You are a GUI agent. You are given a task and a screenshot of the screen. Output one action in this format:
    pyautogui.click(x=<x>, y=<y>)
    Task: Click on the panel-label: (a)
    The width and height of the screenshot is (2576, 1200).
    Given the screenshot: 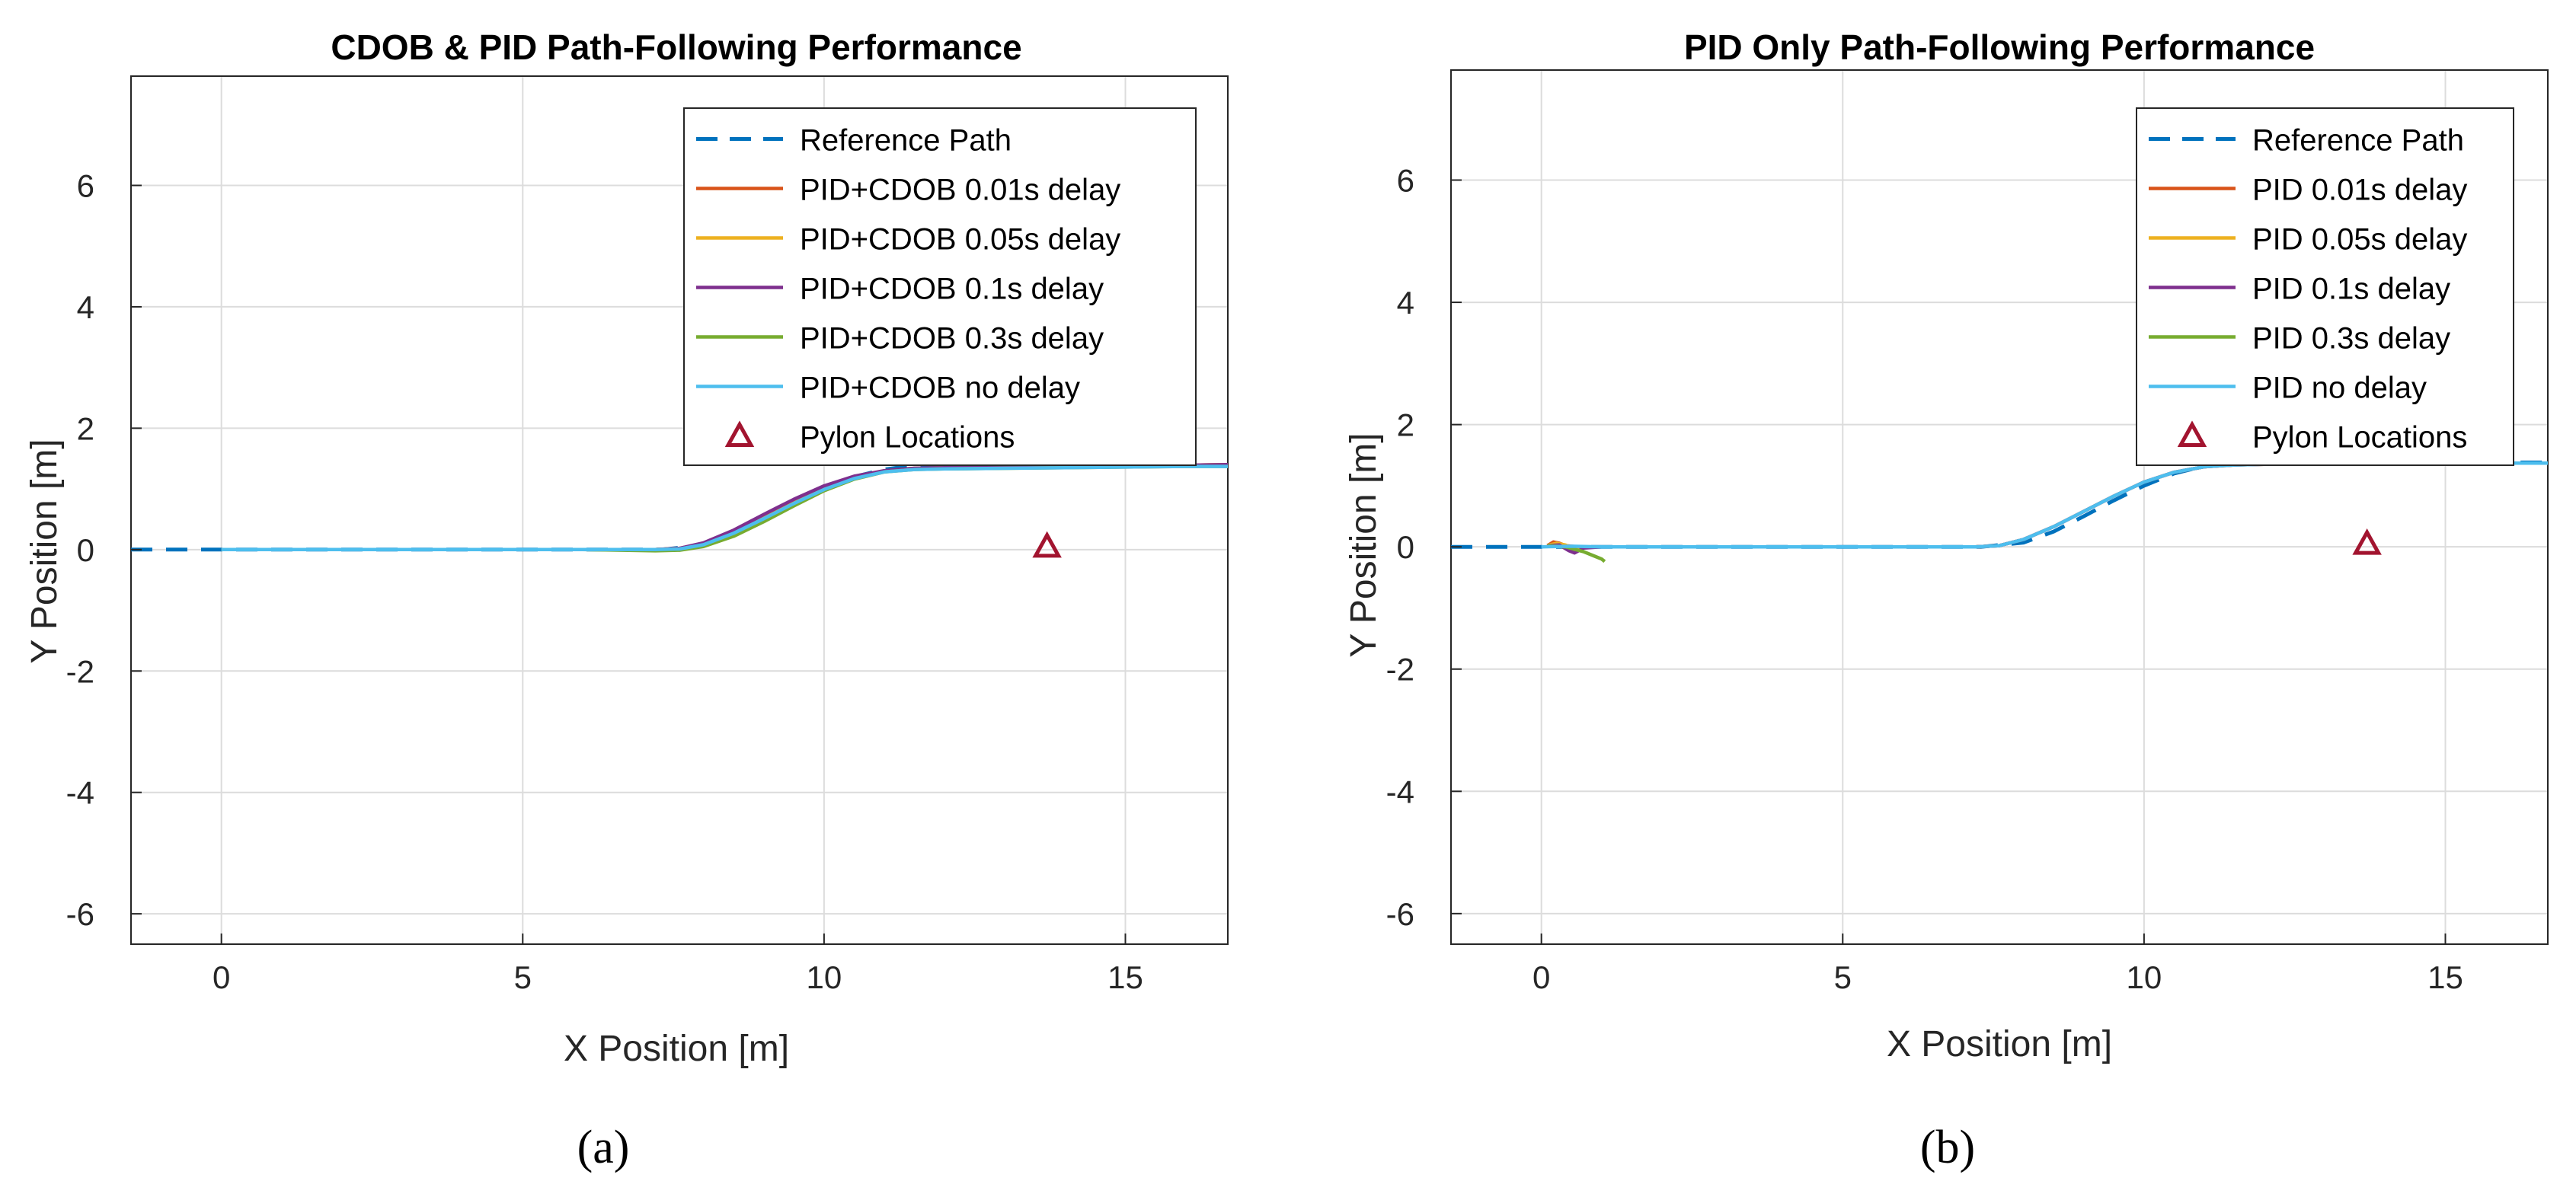 What is the action you would take?
    pyautogui.click(x=603, y=1147)
    